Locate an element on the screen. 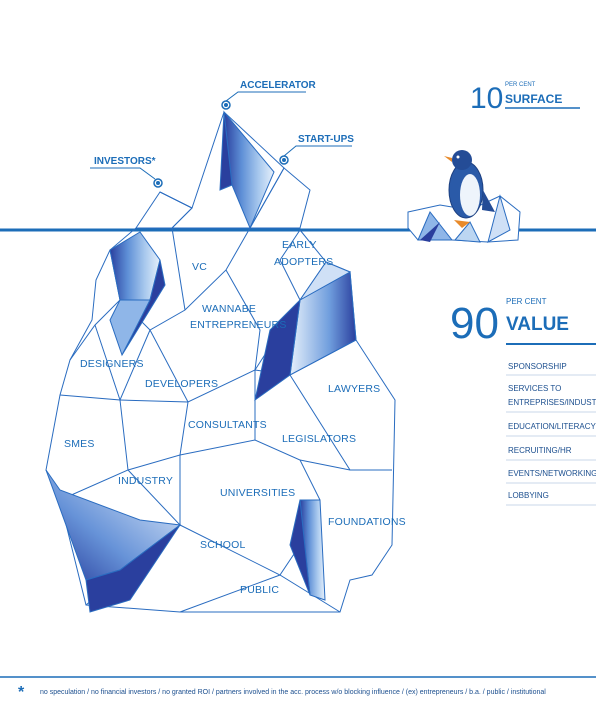 The image size is (596, 716). label-public: PUBLIC is located at coordinates (259, 590).